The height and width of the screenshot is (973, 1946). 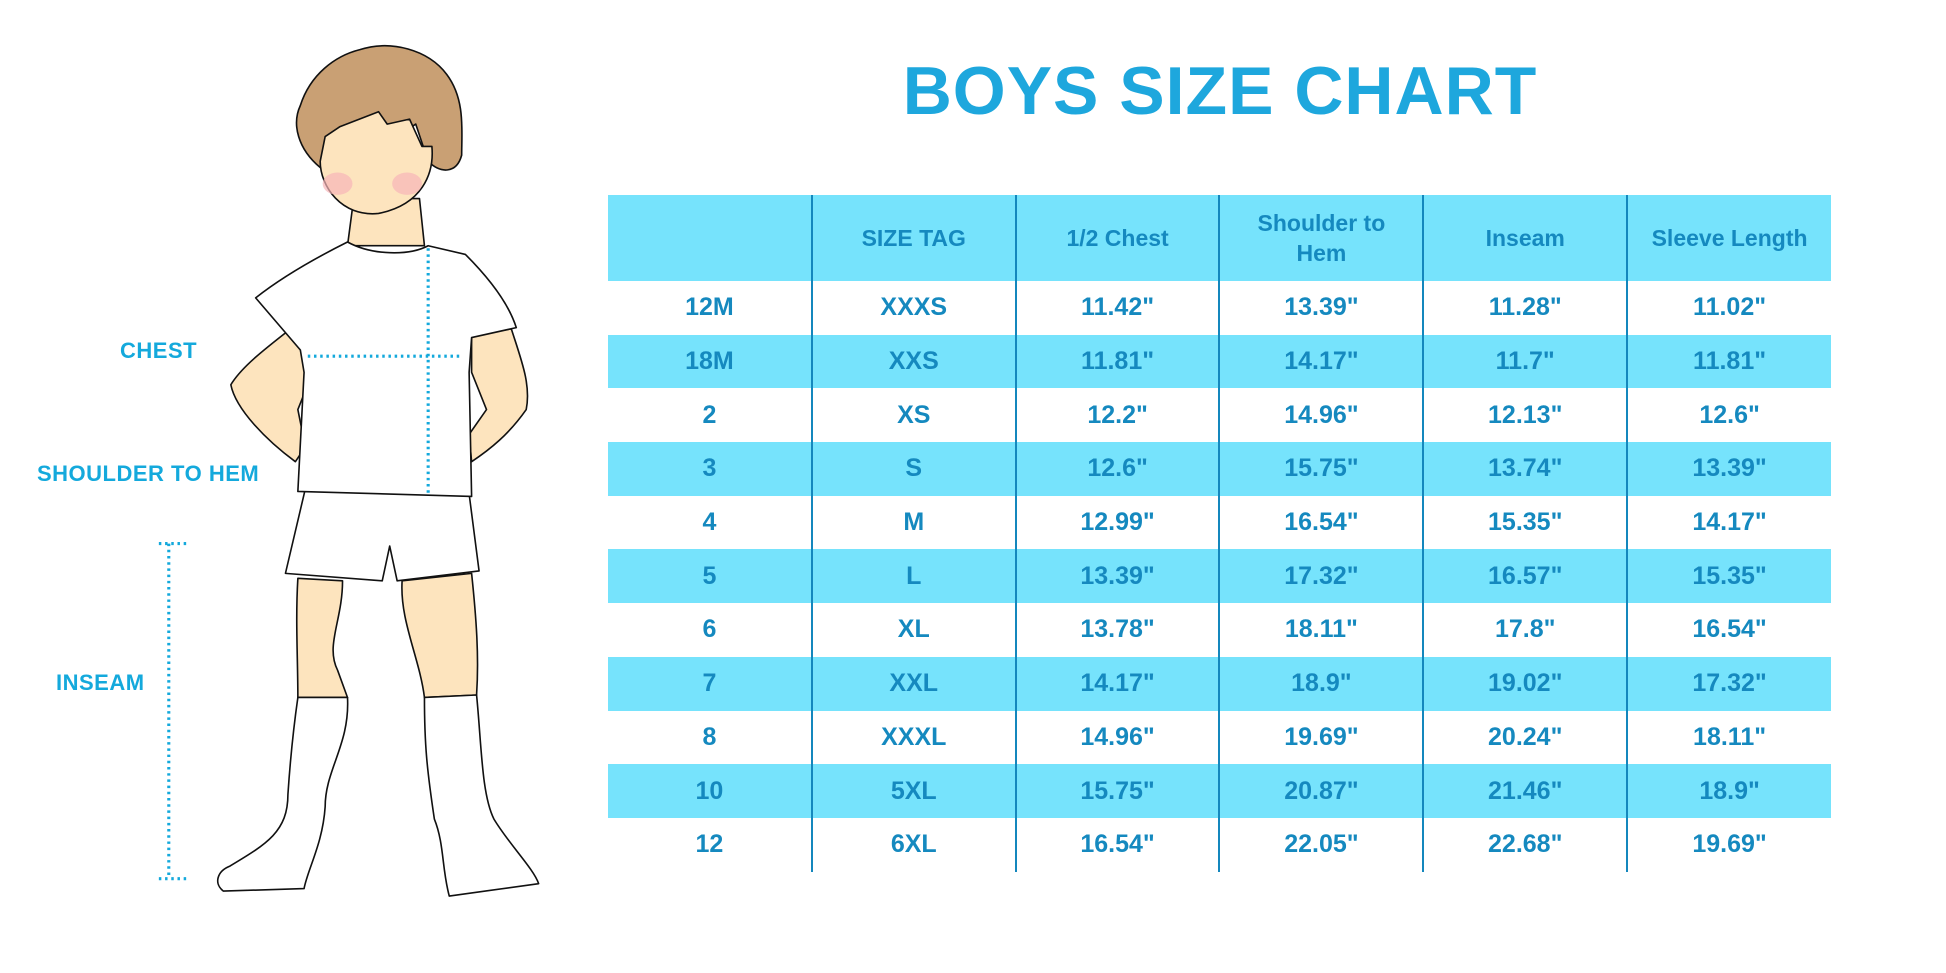 I want to click on table-row: 4 M 12.99" 16.54" 15.35" 14.17", so click(x=1219, y=522).